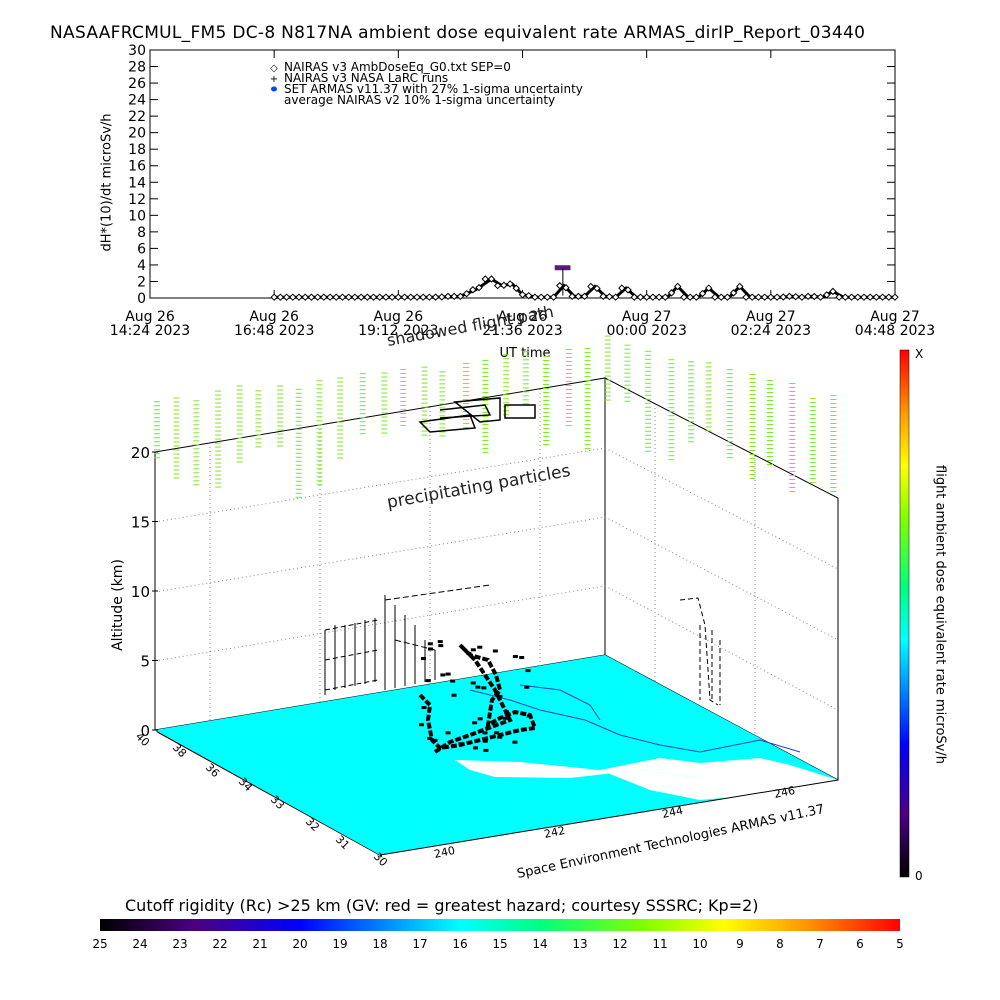 The height and width of the screenshot is (1000, 1000). I want to click on altitude-tick-label: 0, so click(145, 731).